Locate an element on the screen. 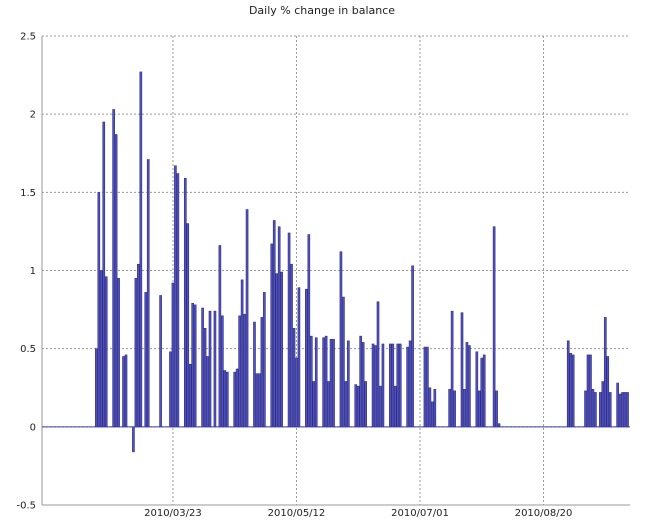 The width and height of the screenshot is (650, 520). x-tick-label: 2010/08/20 is located at coordinates (544, 513).